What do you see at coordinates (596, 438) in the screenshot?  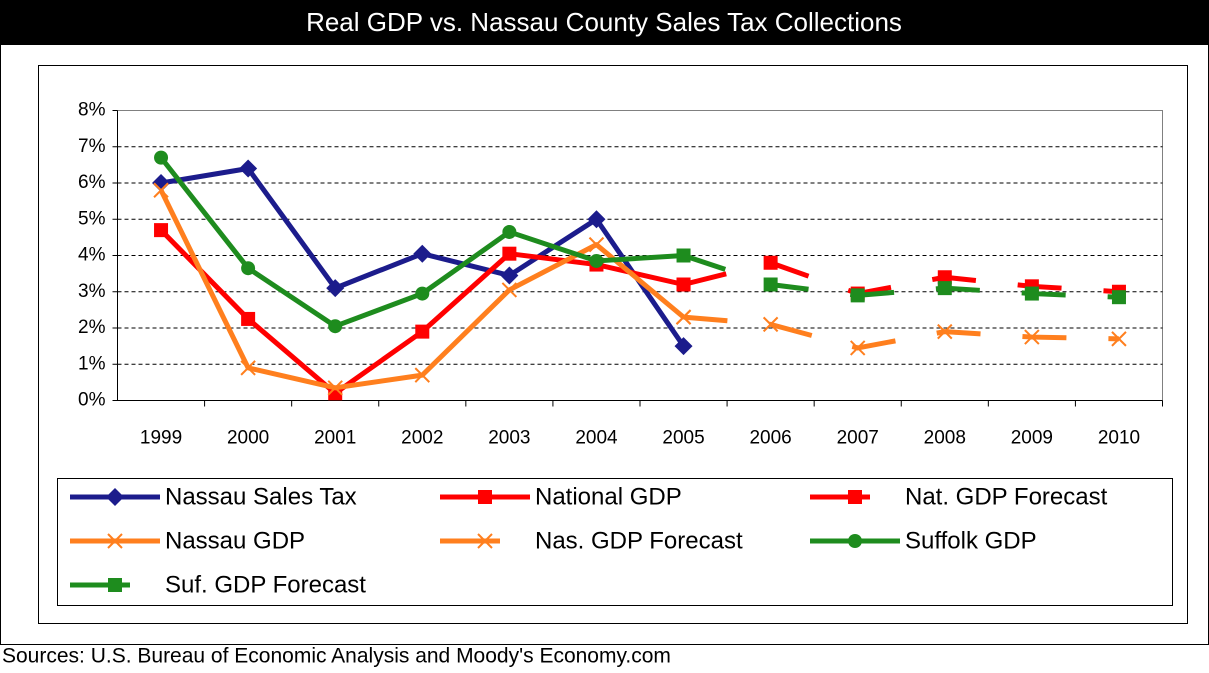 I see `x-tick-label: 2004` at bounding box center [596, 438].